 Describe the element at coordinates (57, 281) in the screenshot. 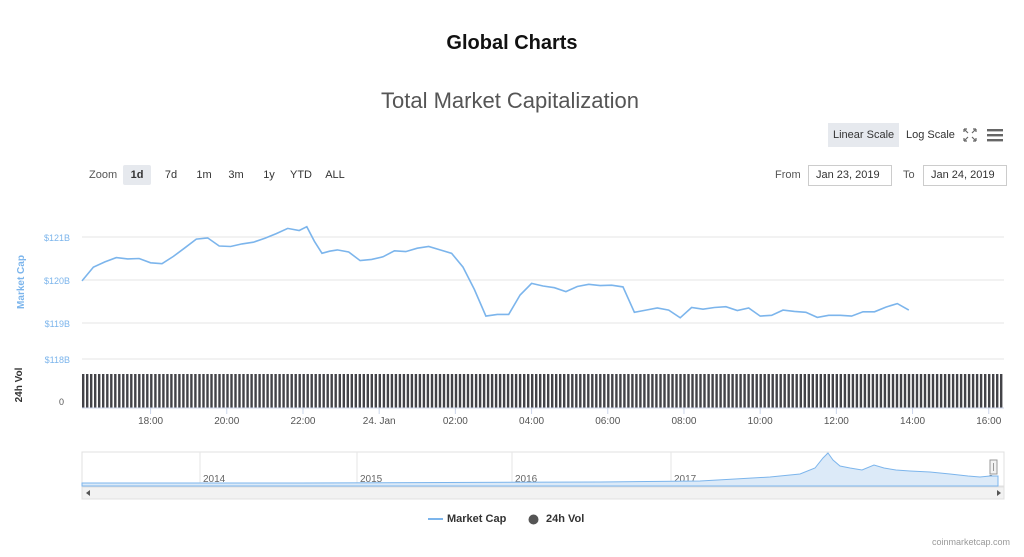

I see `y-tick-label: $120B` at that location.